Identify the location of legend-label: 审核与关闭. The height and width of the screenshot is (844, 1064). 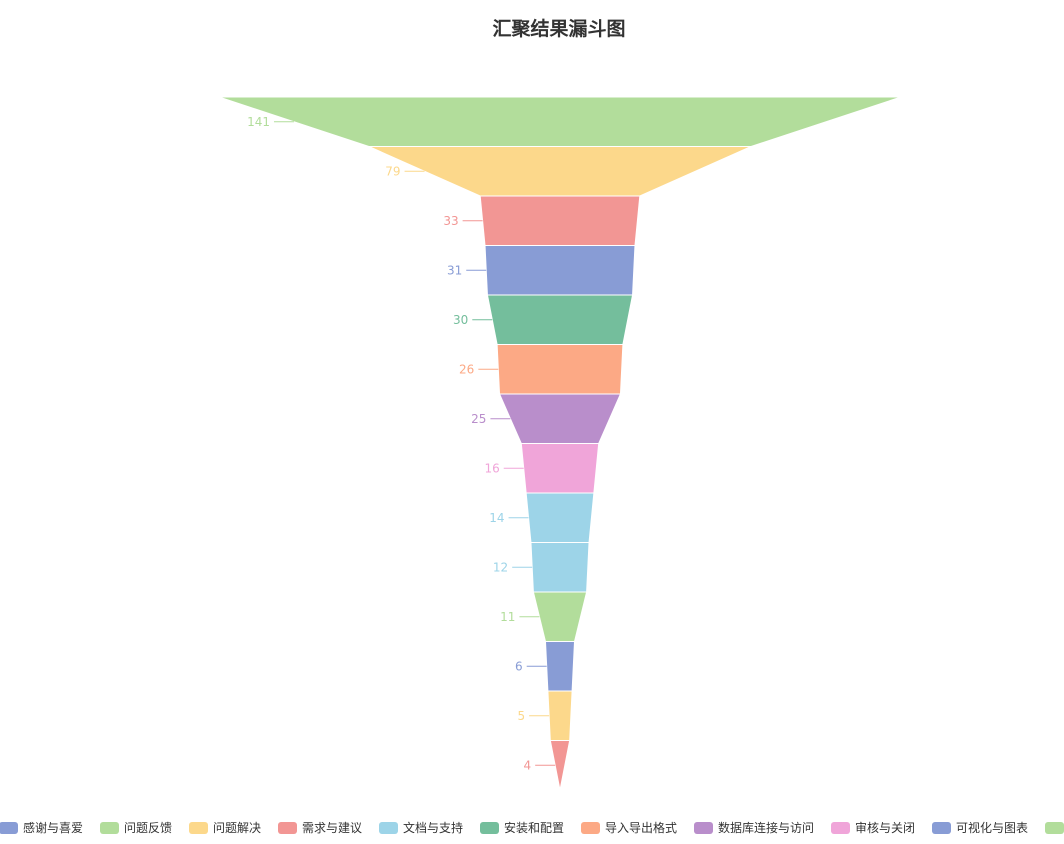
(885, 827).